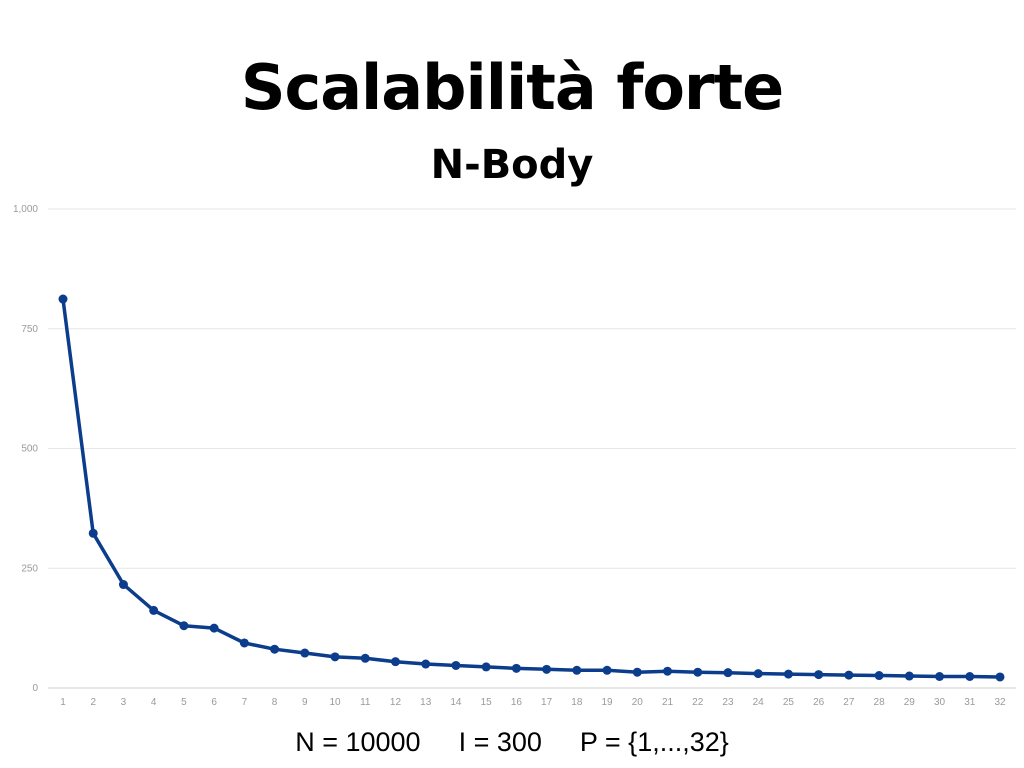 The height and width of the screenshot is (768, 1024). I want to click on x-tick-label: 27, so click(849, 702).